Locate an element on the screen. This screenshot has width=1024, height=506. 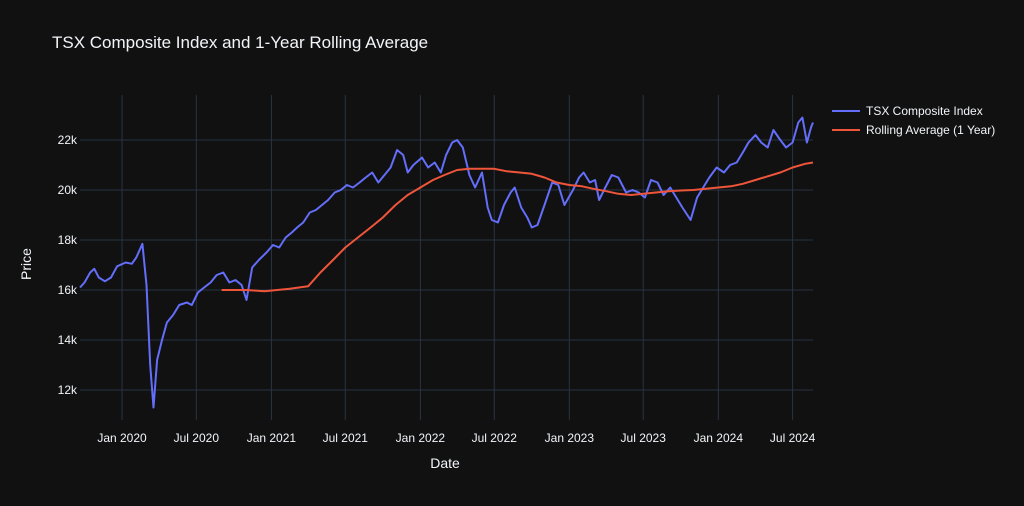
x-tick-label: Jan 2022 is located at coordinates (421, 438).